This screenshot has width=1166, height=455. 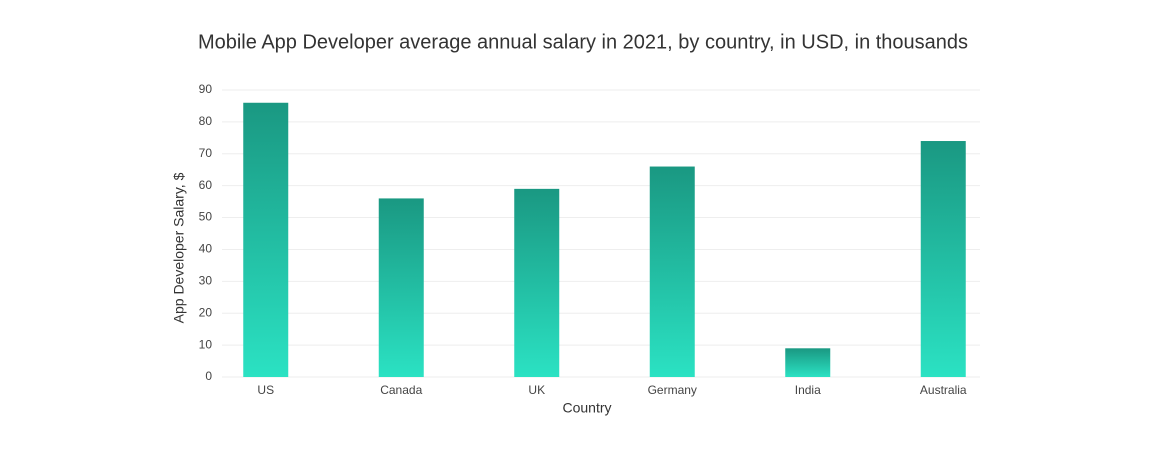 What do you see at coordinates (206, 249) in the screenshot?
I see `y-tick-label: 40` at bounding box center [206, 249].